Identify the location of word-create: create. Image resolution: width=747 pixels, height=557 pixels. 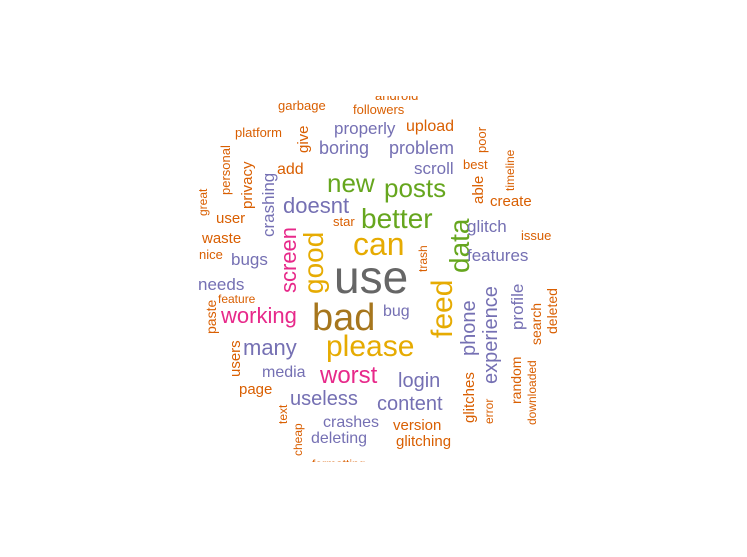
(511, 201).